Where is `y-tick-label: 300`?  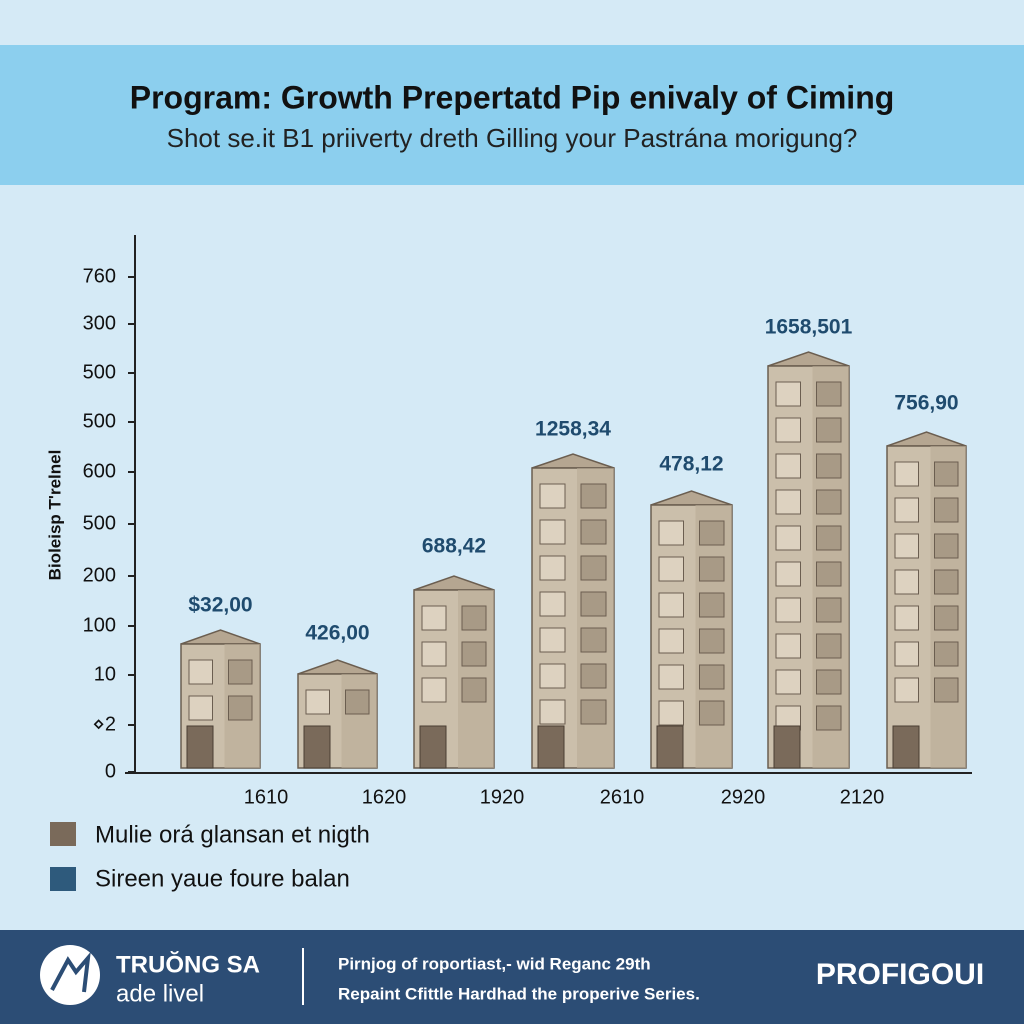 y-tick-label: 300 is located at coordinates (99, 323).